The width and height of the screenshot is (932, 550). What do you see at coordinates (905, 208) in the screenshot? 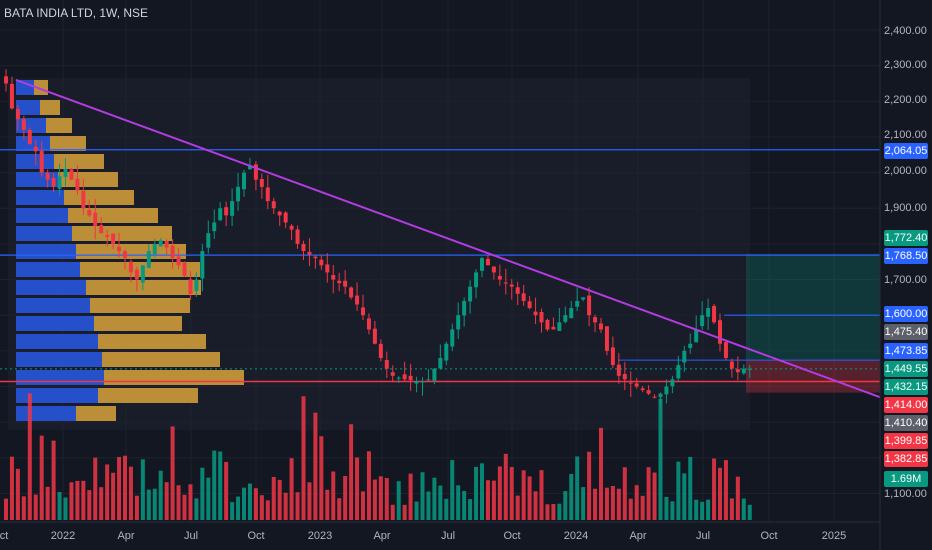
I see `price-label: 1,900.00` at bounding box center [905, 208].